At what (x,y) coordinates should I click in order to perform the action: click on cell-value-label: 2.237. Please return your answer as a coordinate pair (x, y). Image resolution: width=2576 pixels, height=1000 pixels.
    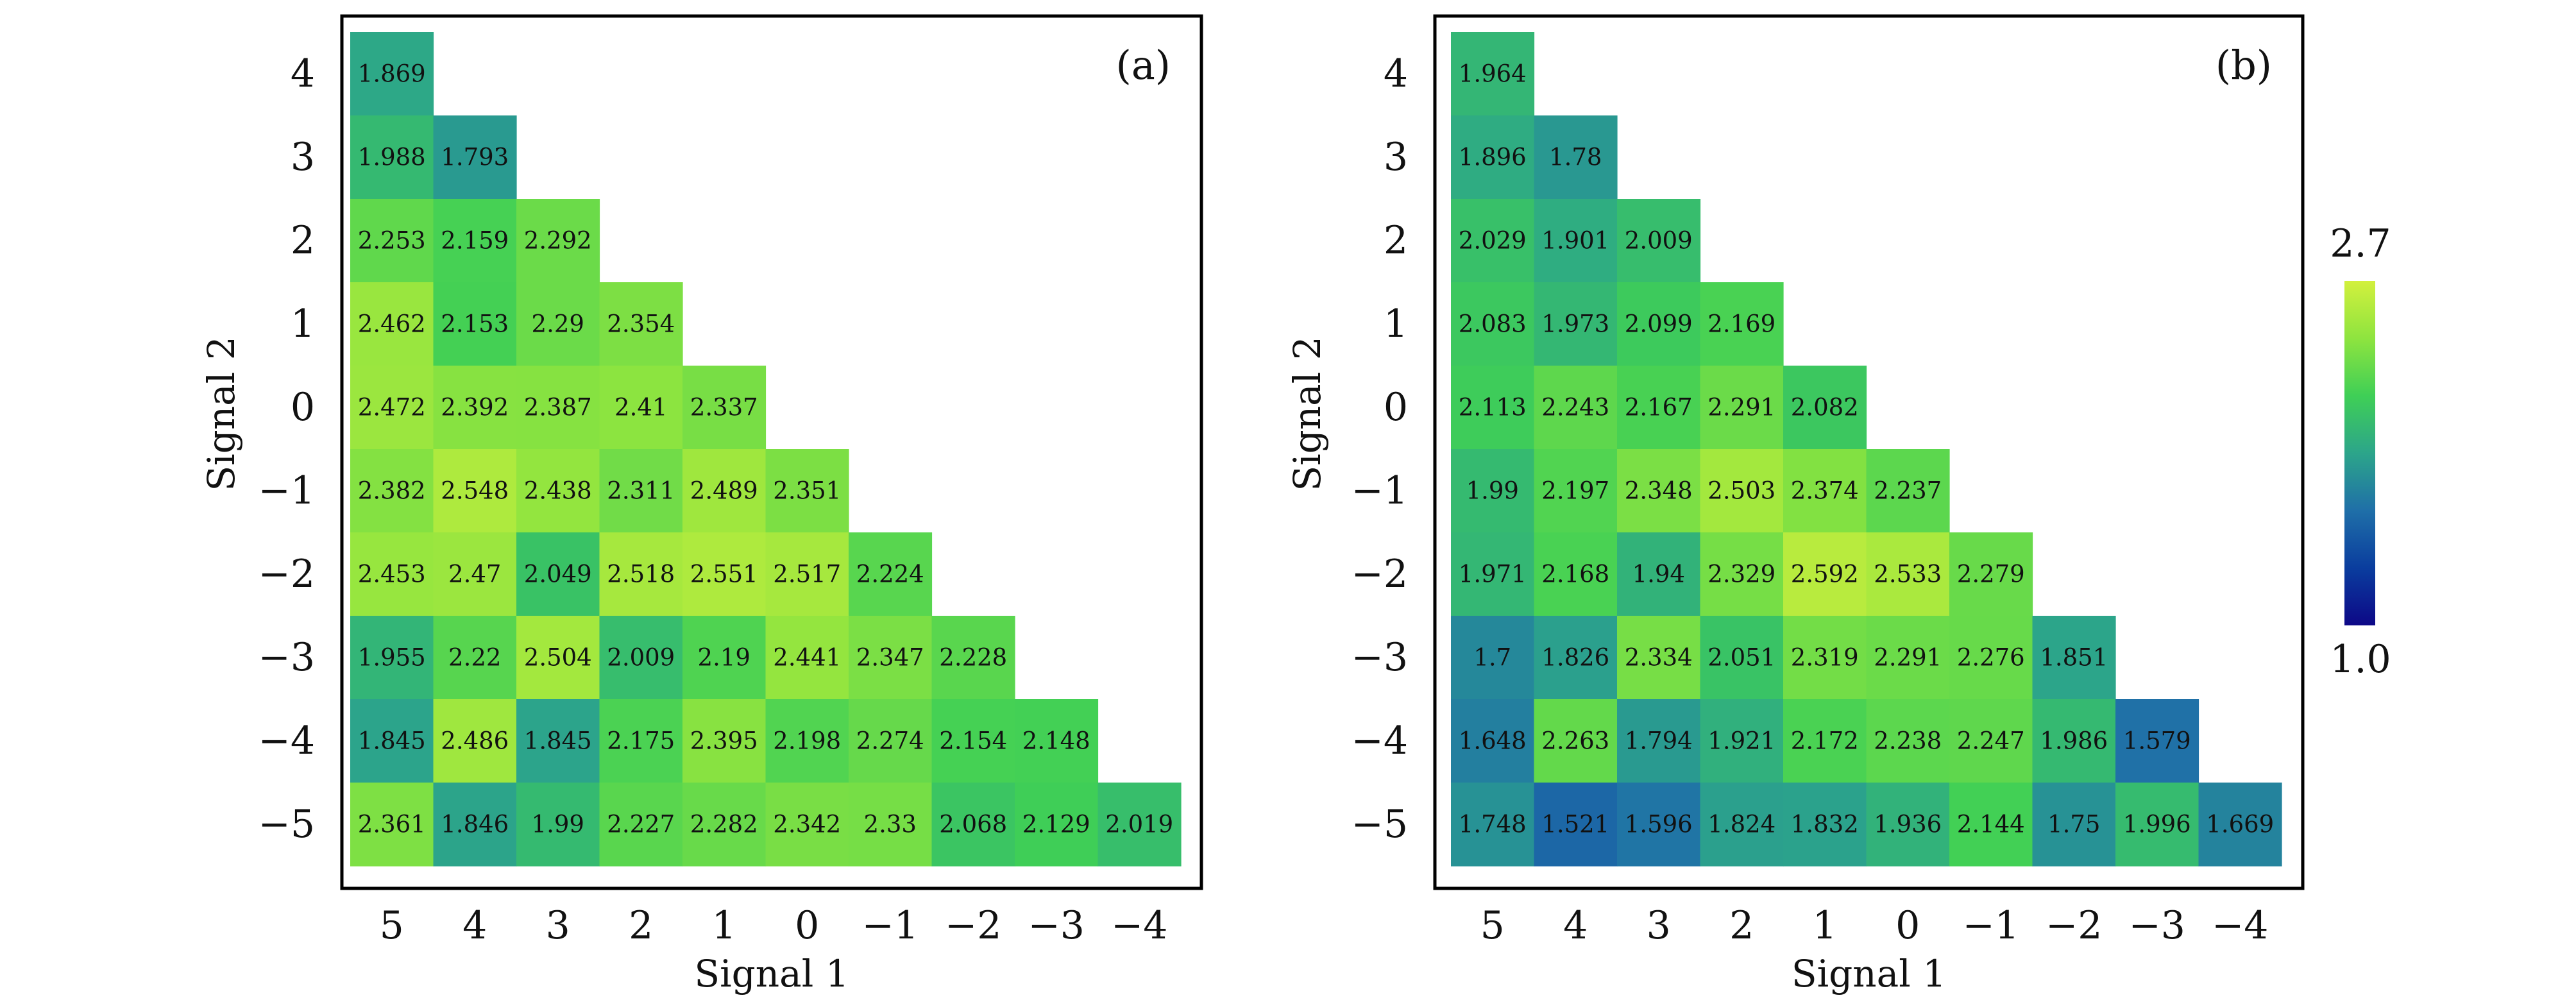
    Looking at the image, I should click on (1908, 491).